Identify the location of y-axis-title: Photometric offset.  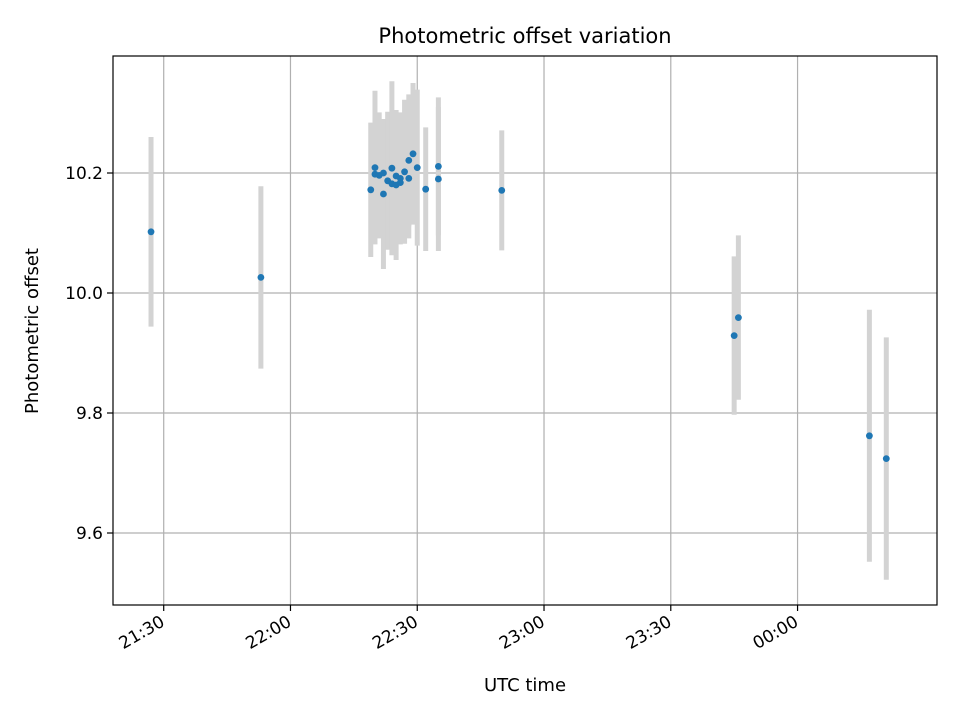
(32, 331).